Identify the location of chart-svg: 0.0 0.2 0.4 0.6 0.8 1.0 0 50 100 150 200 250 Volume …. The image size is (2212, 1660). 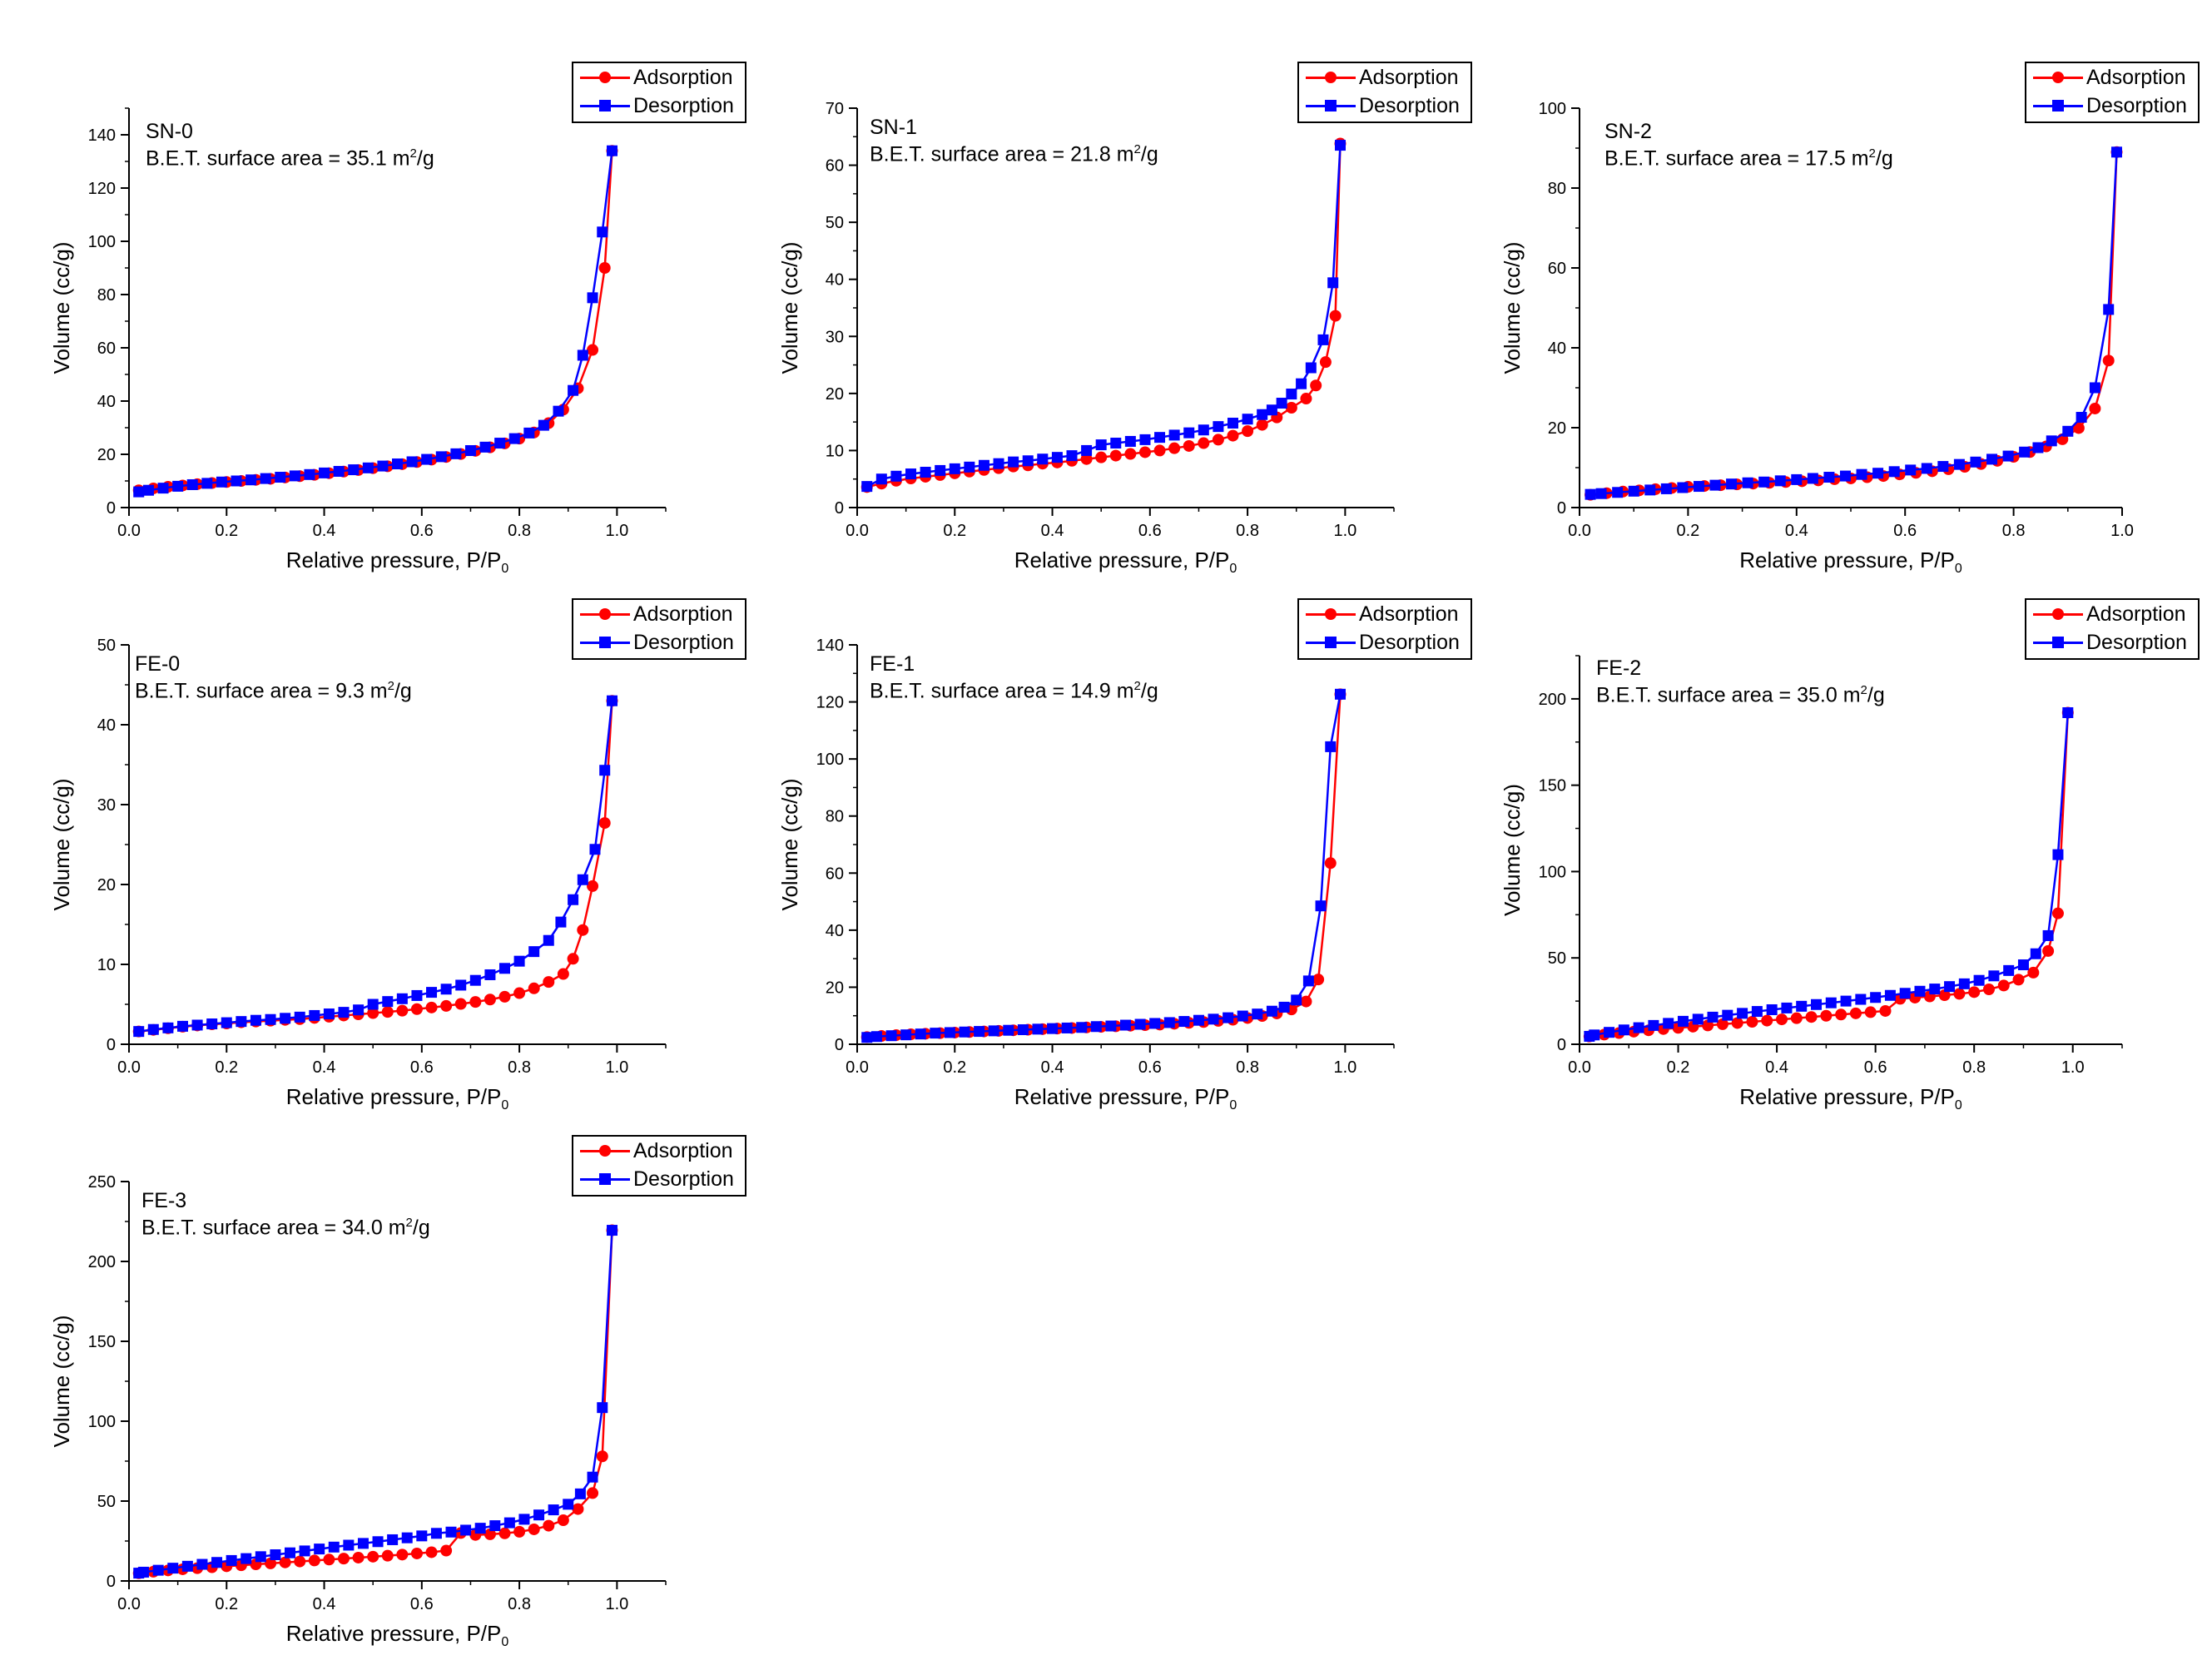
(358, 1393).